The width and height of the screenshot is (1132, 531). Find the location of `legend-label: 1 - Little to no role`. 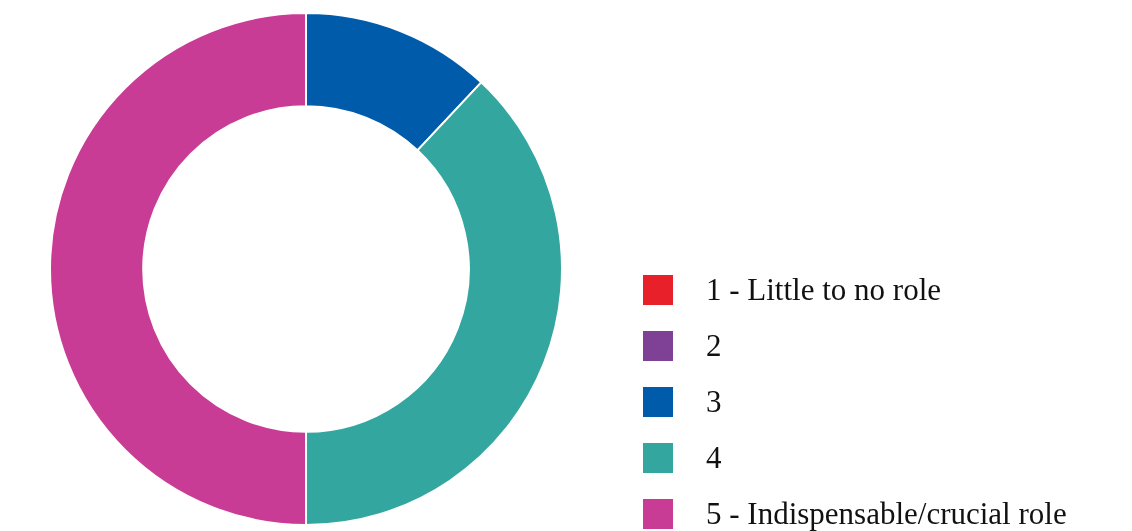

legend-label: 1 - Little to no role is located at coordinates (824, 289).